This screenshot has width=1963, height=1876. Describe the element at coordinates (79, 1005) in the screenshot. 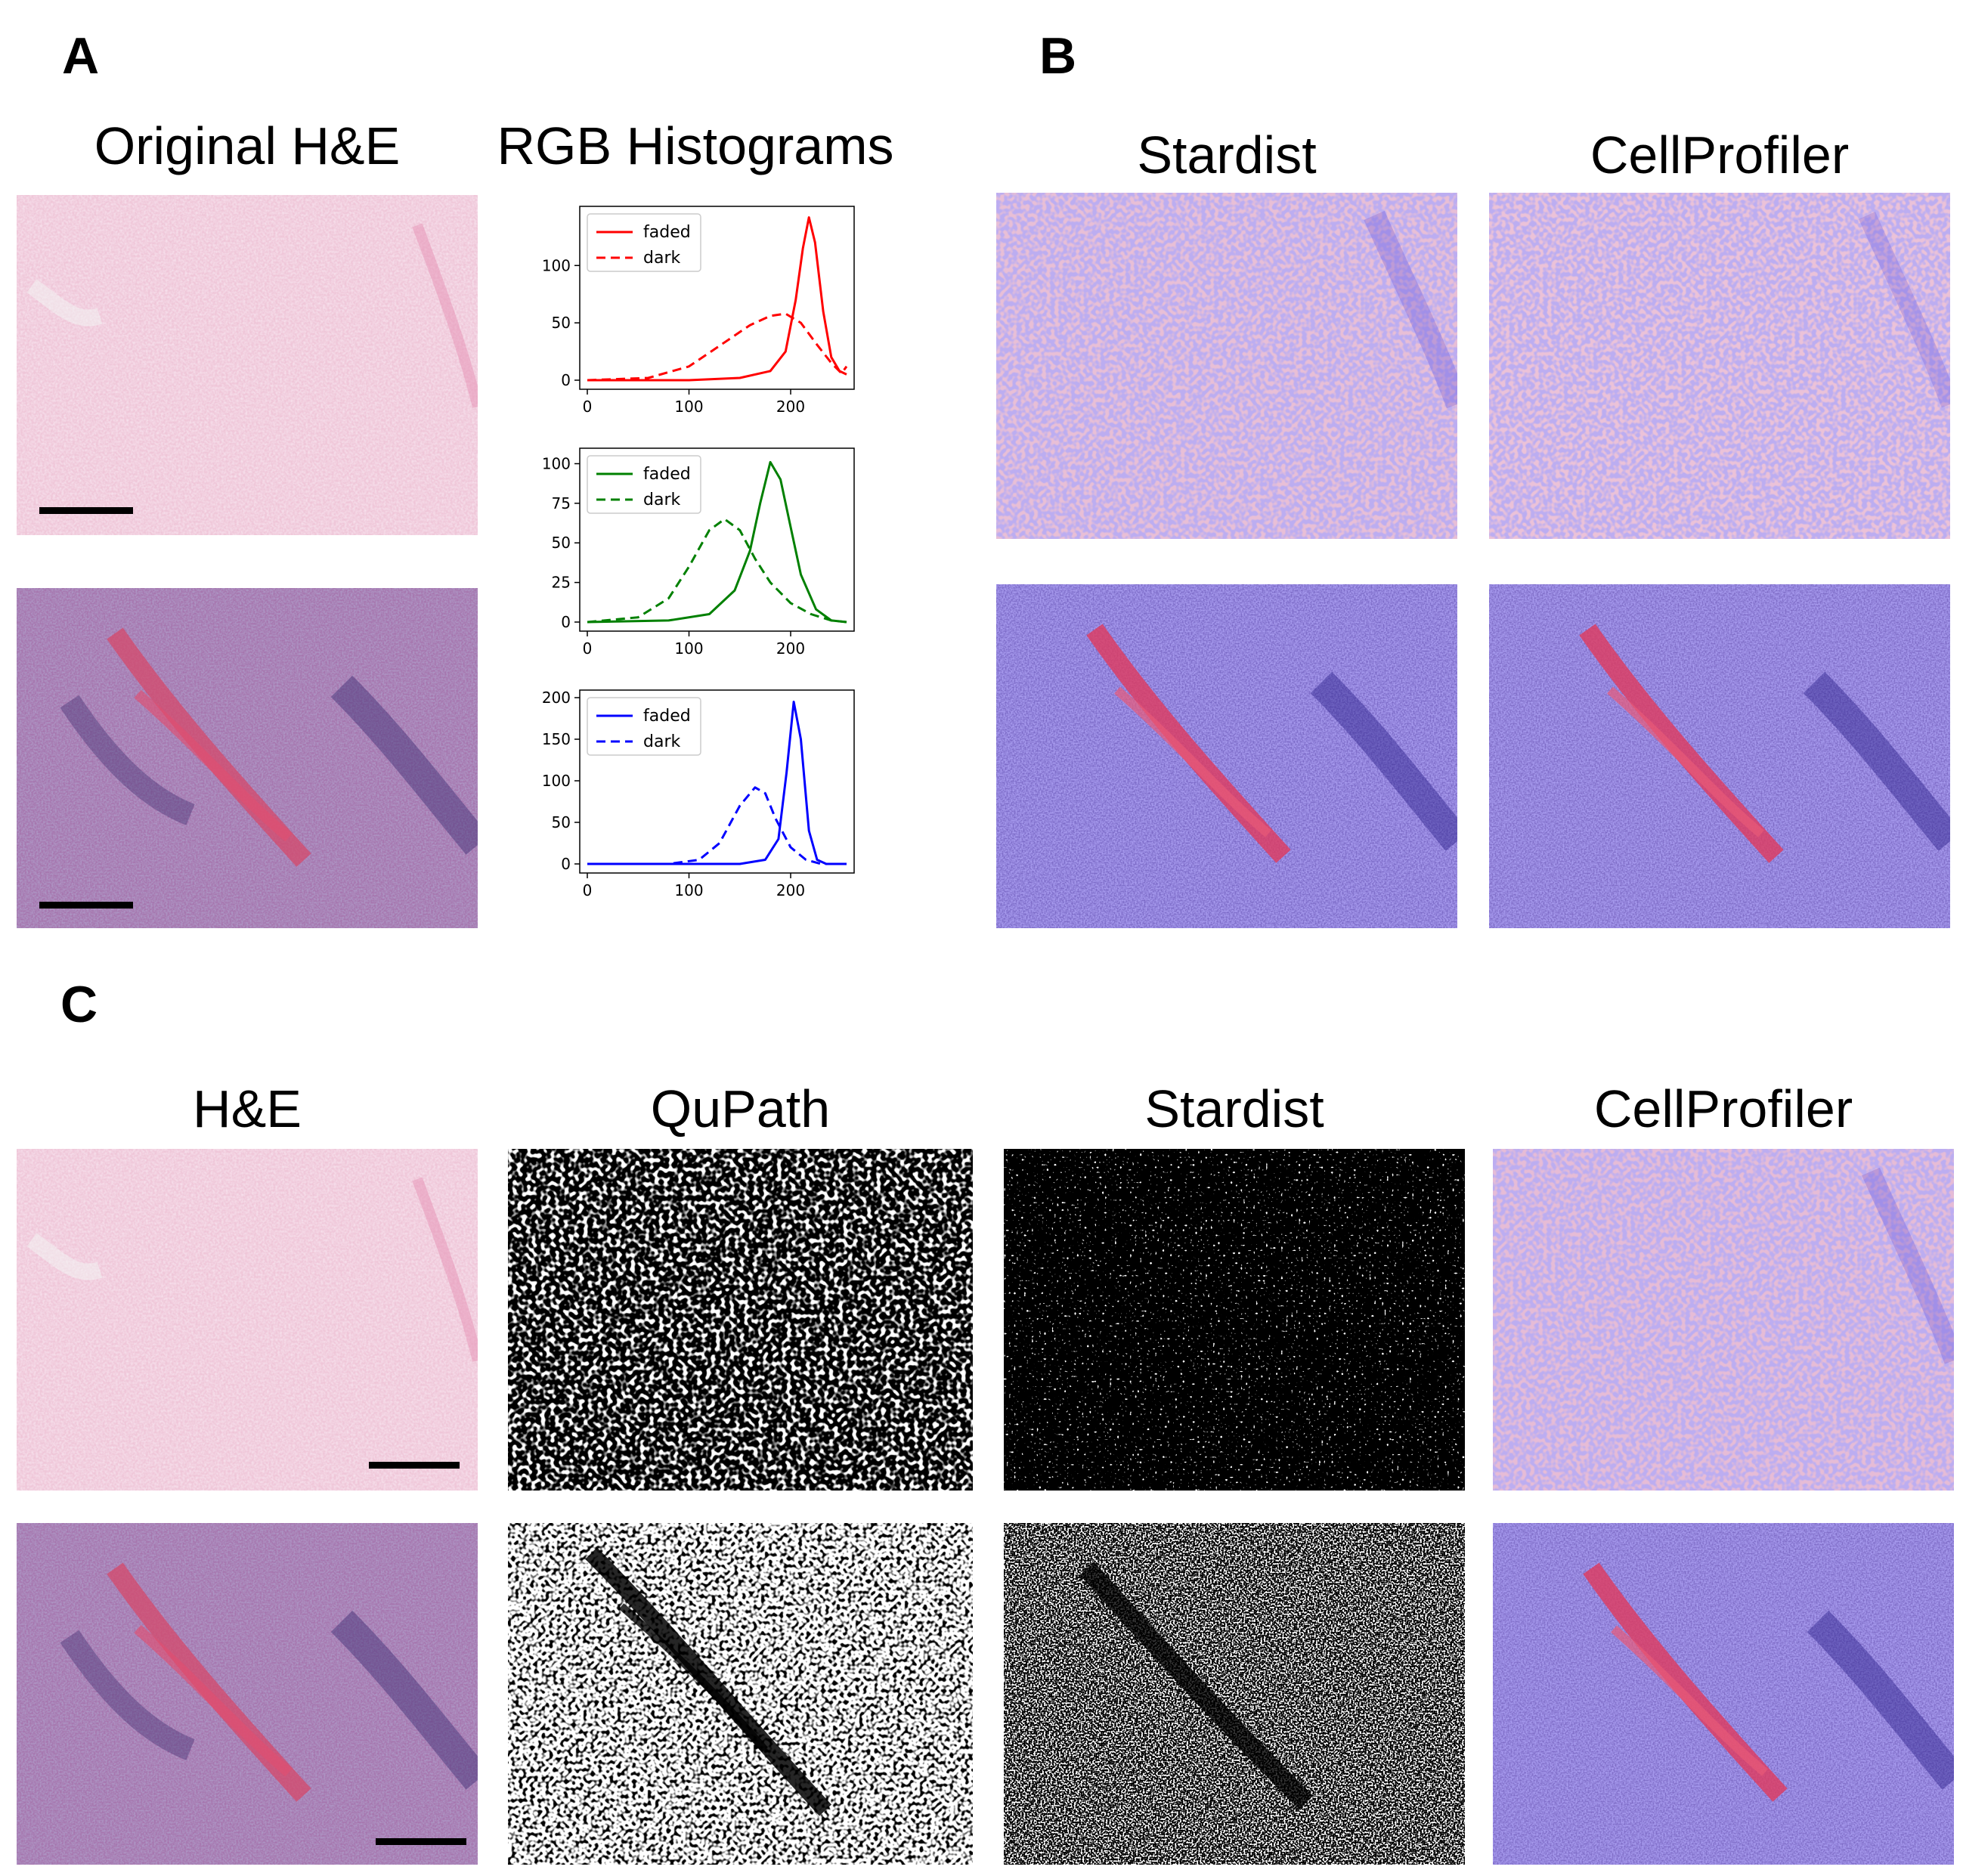

I see `panel-letter-c: C` at that location.